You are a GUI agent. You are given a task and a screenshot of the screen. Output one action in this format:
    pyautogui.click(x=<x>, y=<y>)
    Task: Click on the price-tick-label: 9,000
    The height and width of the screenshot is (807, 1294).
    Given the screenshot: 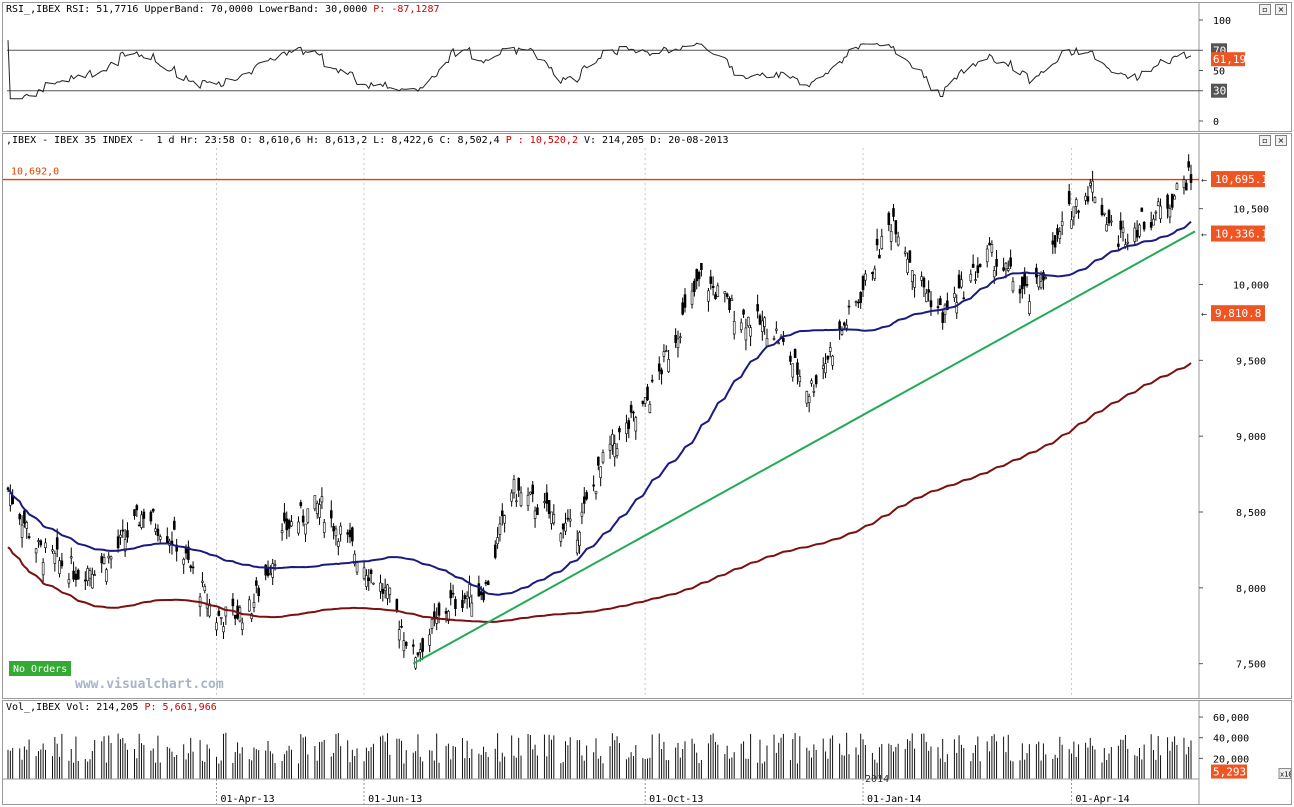 What is the action you would take?
    pyautogui.click(x=1251, y=437)
    